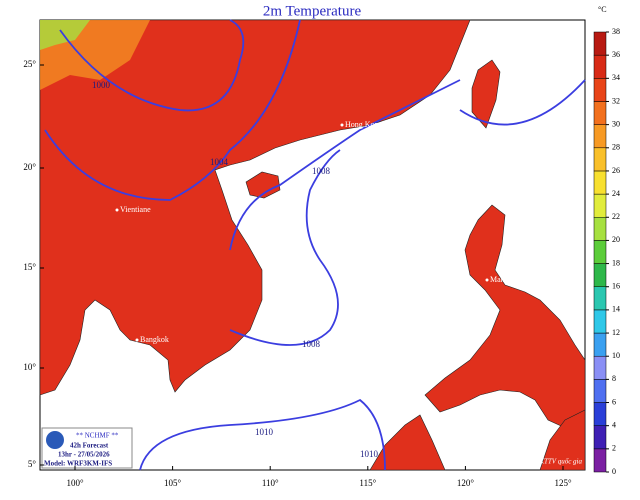 The image size is (640, 500). Describe the element at coordinates (616, 123) in the screenshot. I see `colorbar-tick-label: 30` at that location.